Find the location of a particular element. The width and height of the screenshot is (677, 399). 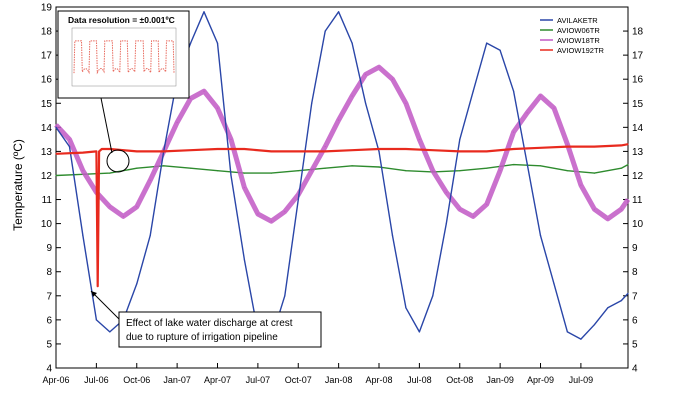

x-tick-label: Apr-07 is located at coordinates (217, 380).